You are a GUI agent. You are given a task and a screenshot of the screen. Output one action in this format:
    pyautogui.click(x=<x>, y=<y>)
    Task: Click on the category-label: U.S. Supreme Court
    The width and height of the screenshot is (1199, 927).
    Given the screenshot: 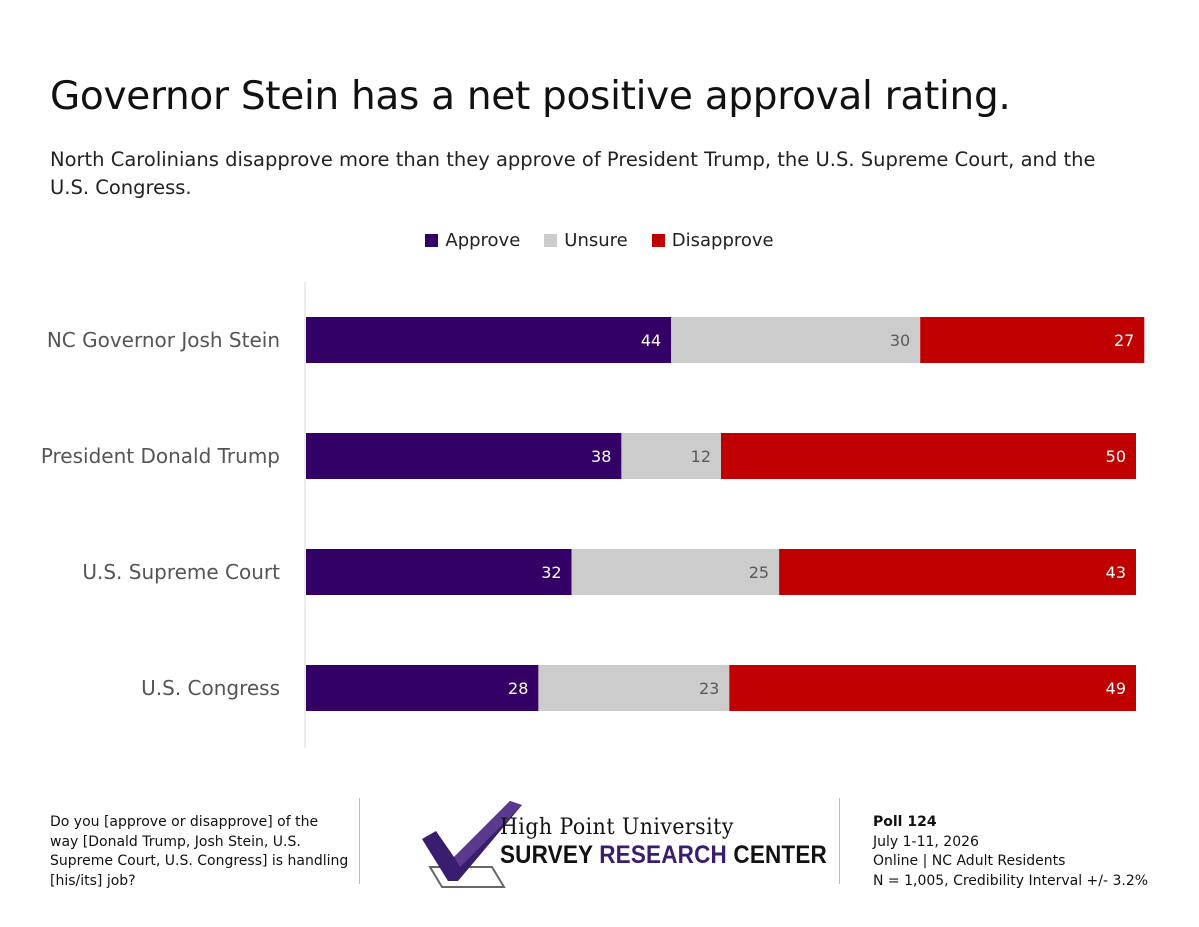 What is the action you would take?
    pyautogui.click(x=181, y=572)
    